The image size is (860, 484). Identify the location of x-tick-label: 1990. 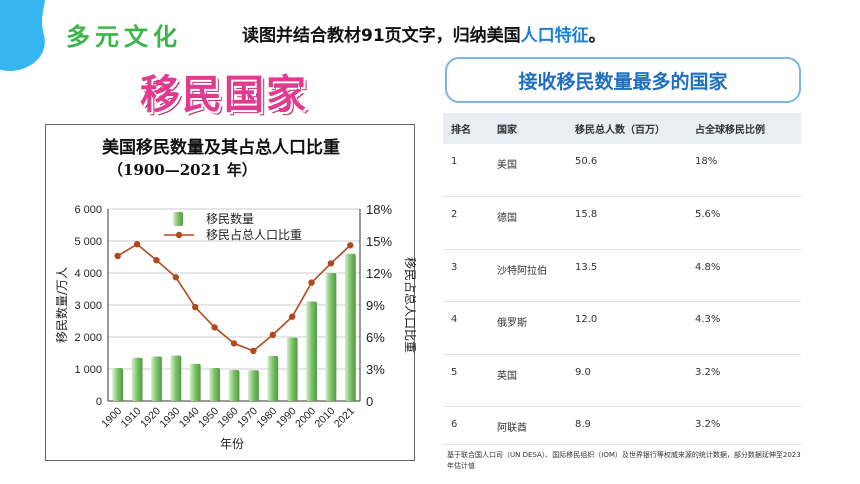
(286, 417).